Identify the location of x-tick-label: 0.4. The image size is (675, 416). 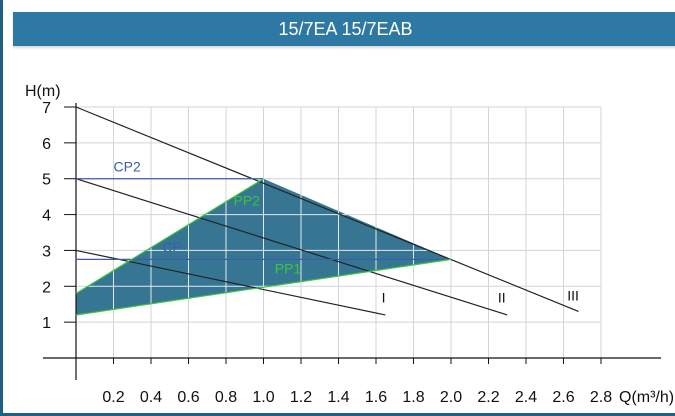
(151, 397).